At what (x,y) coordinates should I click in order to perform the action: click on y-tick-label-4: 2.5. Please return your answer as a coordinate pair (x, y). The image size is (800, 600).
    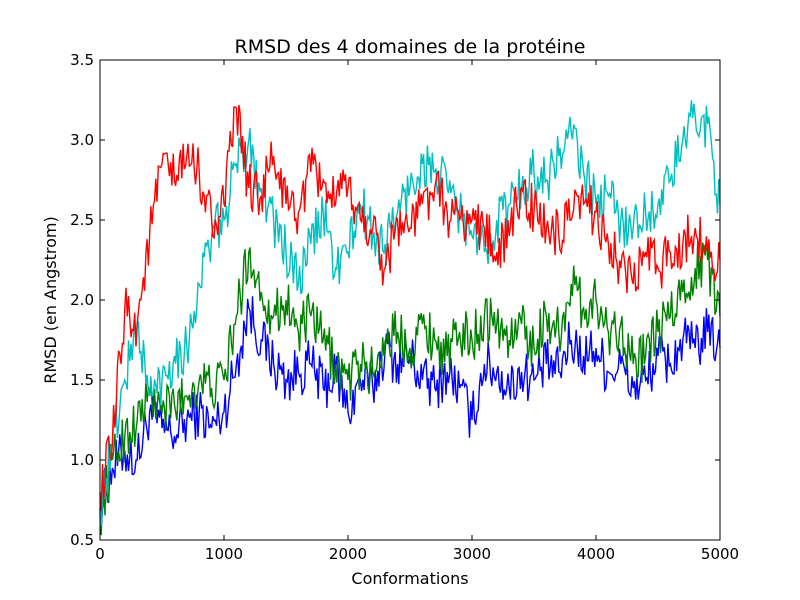
    Looking at the image, I should click on (82, 220).